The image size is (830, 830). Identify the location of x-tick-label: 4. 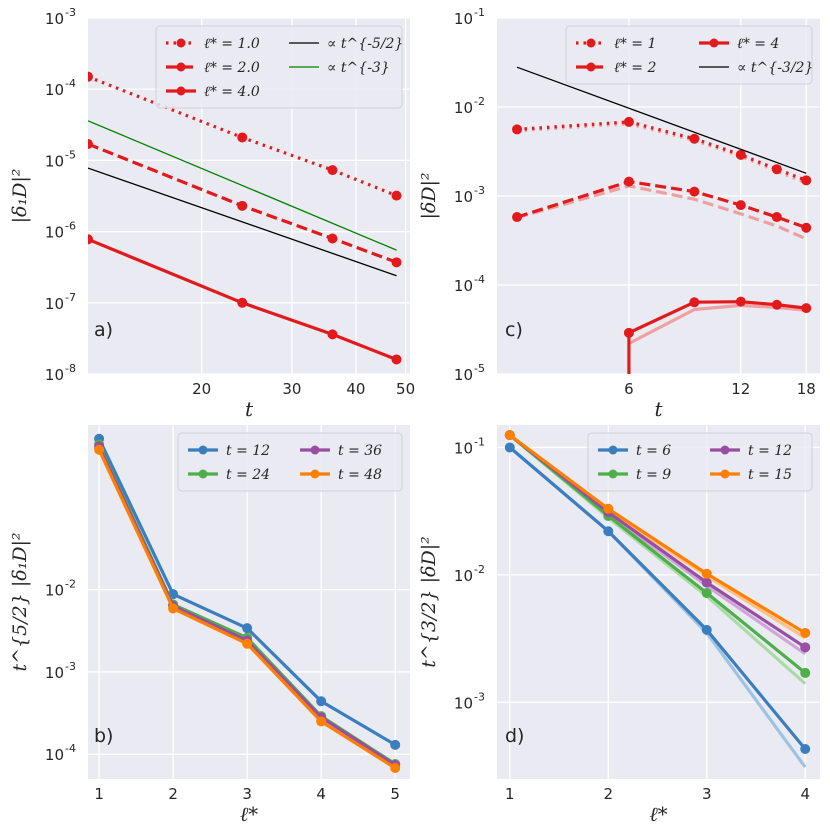
(805, 794).